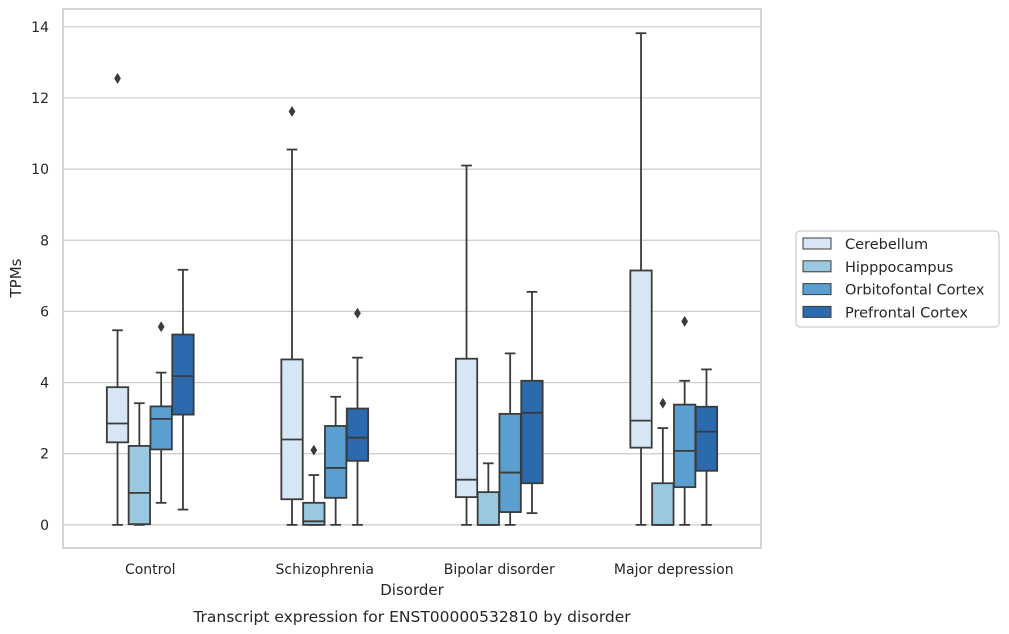 The image size is (1009, 634). I want to click on x-tick-label-bipolar-disorder: Bipolar disorder, so click(499, 570).